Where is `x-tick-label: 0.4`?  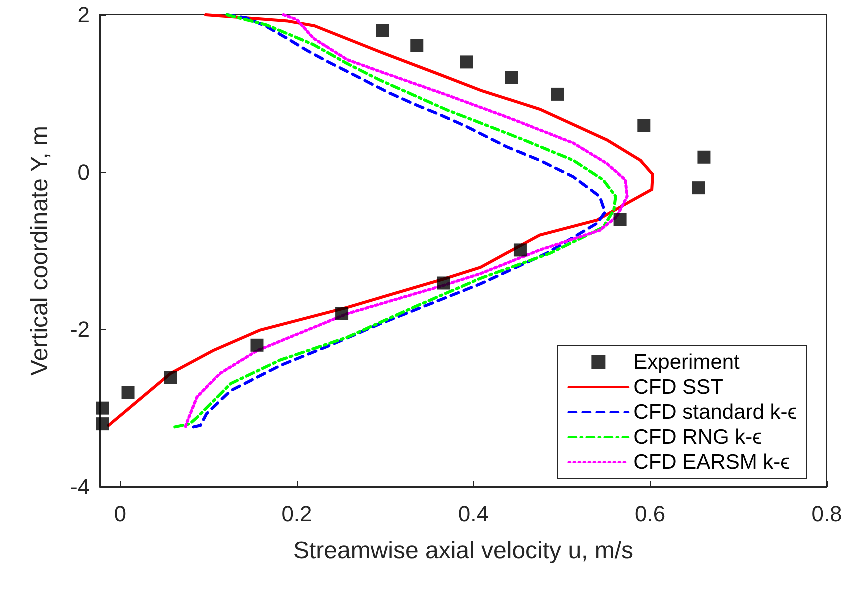 x-tick-label: 0.4 is located at coordinates (473, 514).